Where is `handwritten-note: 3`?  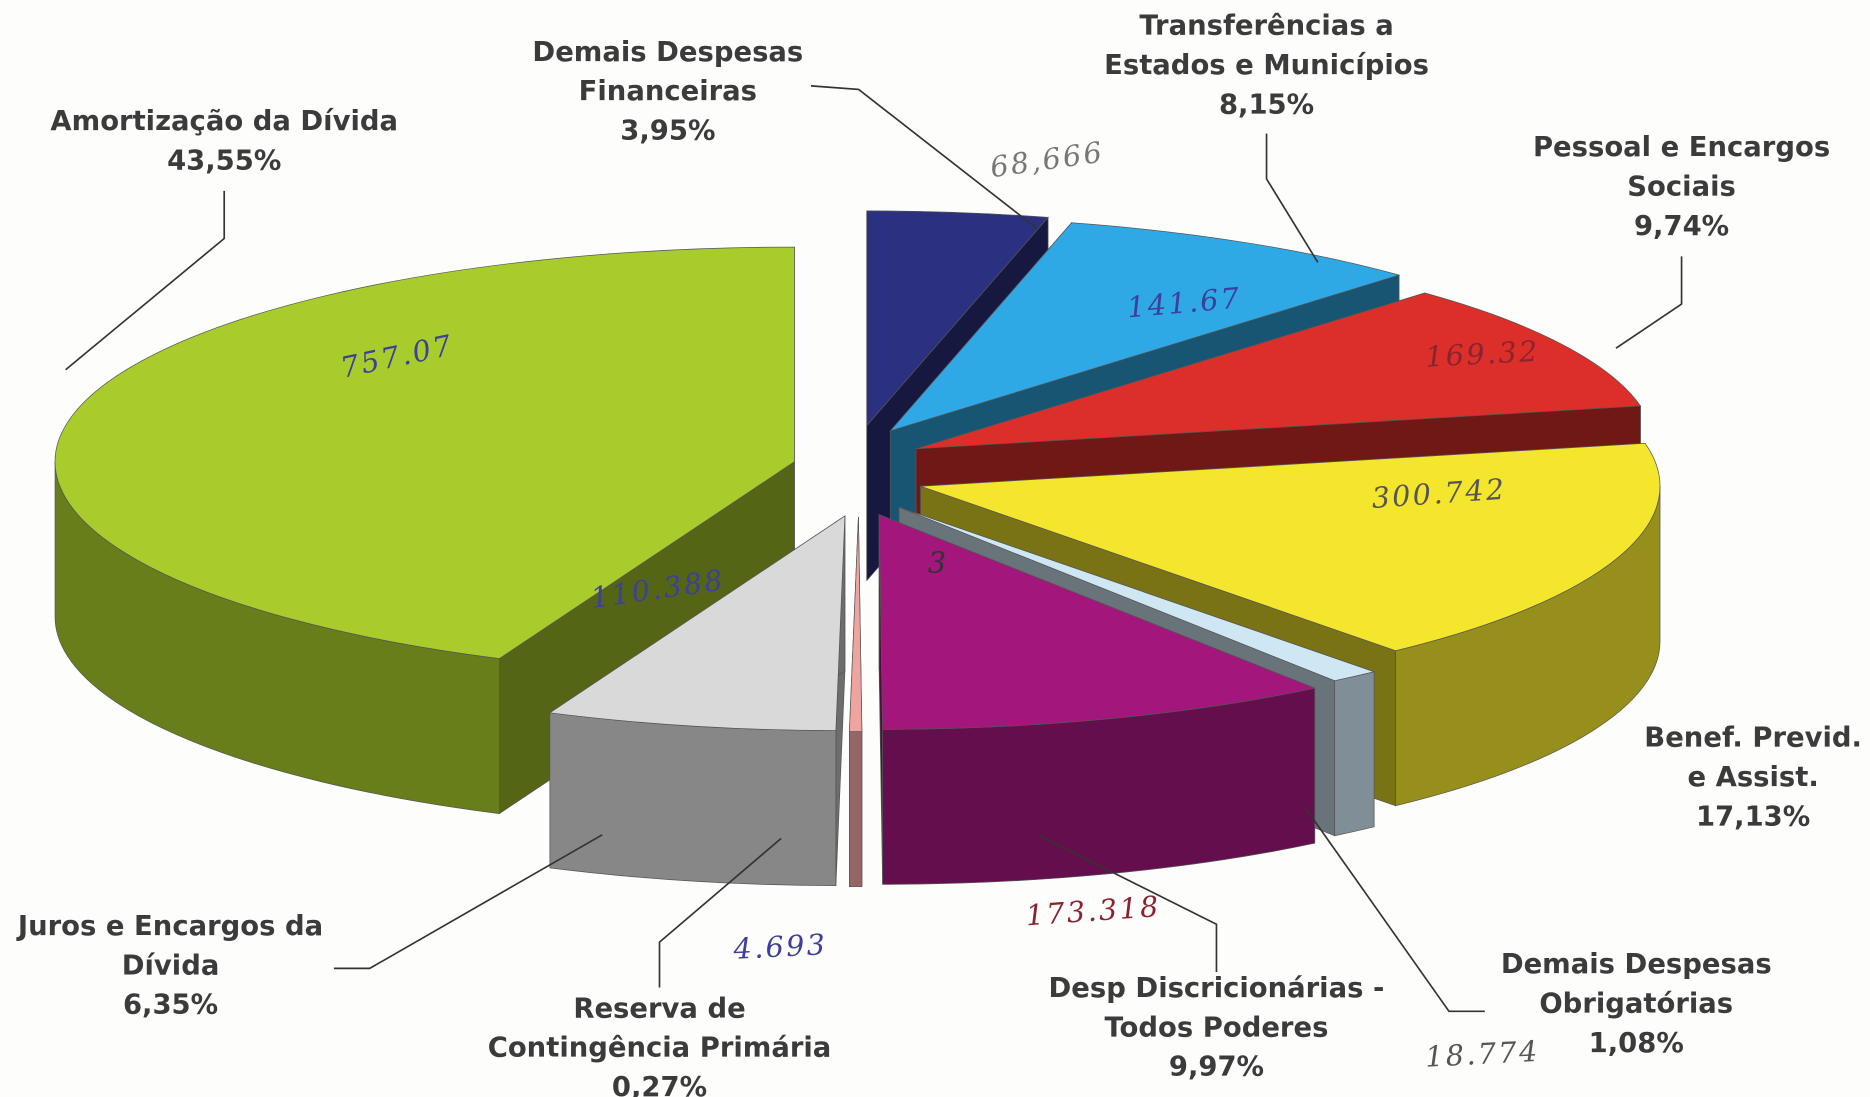 handwritten-note: 3 is located at coordinates (938, 563).